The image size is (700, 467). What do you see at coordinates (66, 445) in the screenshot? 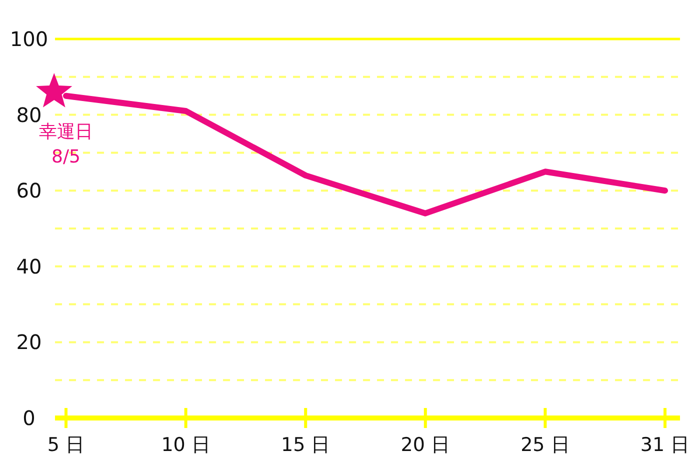
I see `x-tick-label: 5 日` at bounding box center [66, 445].